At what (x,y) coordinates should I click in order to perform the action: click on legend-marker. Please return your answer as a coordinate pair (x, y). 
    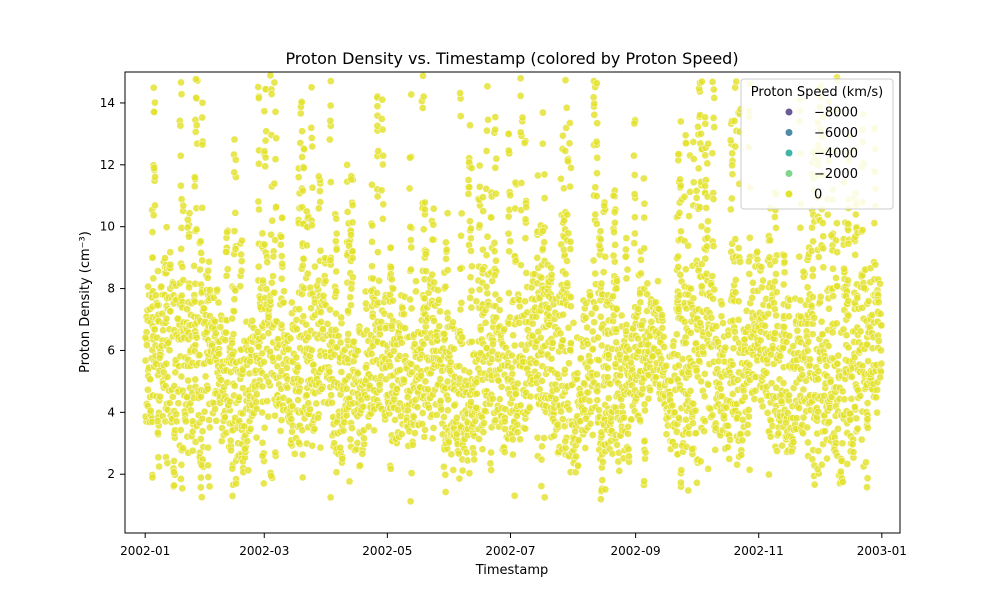
    Looking at the image, I should click on (789, 194).